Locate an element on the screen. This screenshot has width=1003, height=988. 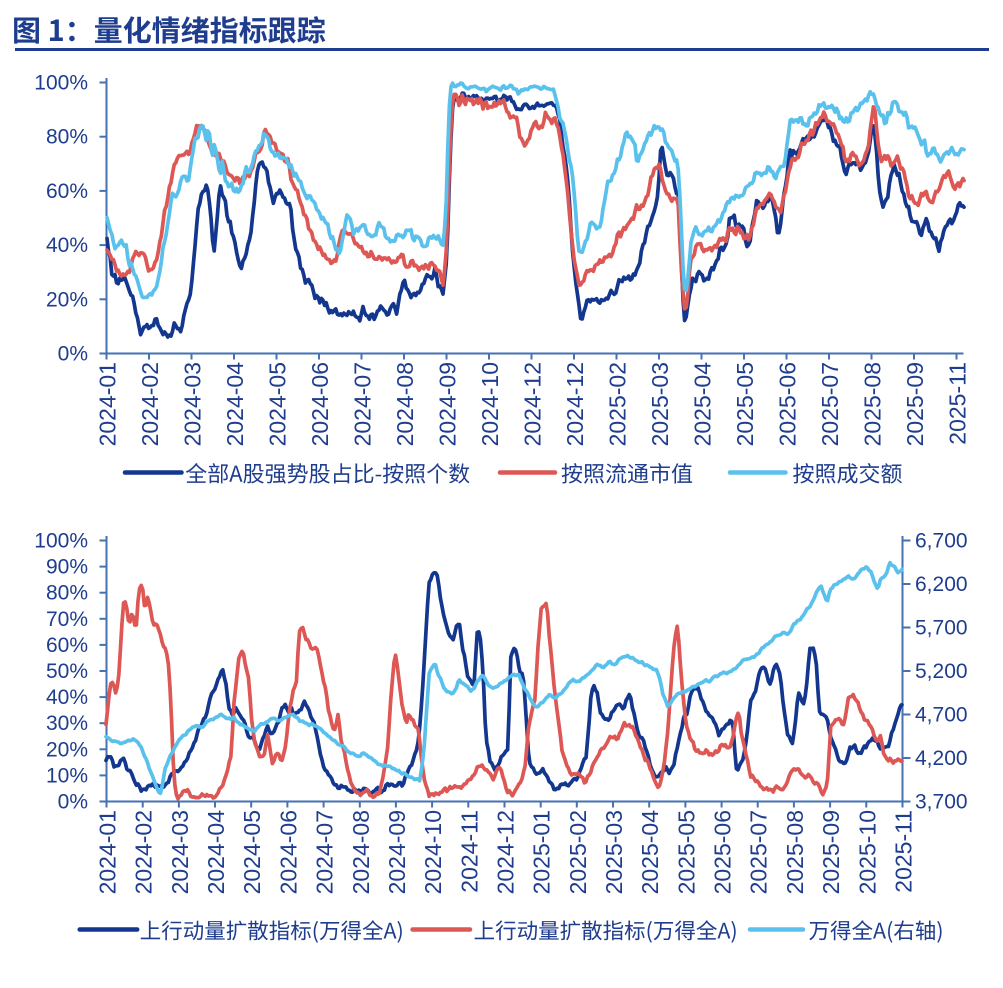
svg-text: 6,200 is located at coordinates (941, 584).